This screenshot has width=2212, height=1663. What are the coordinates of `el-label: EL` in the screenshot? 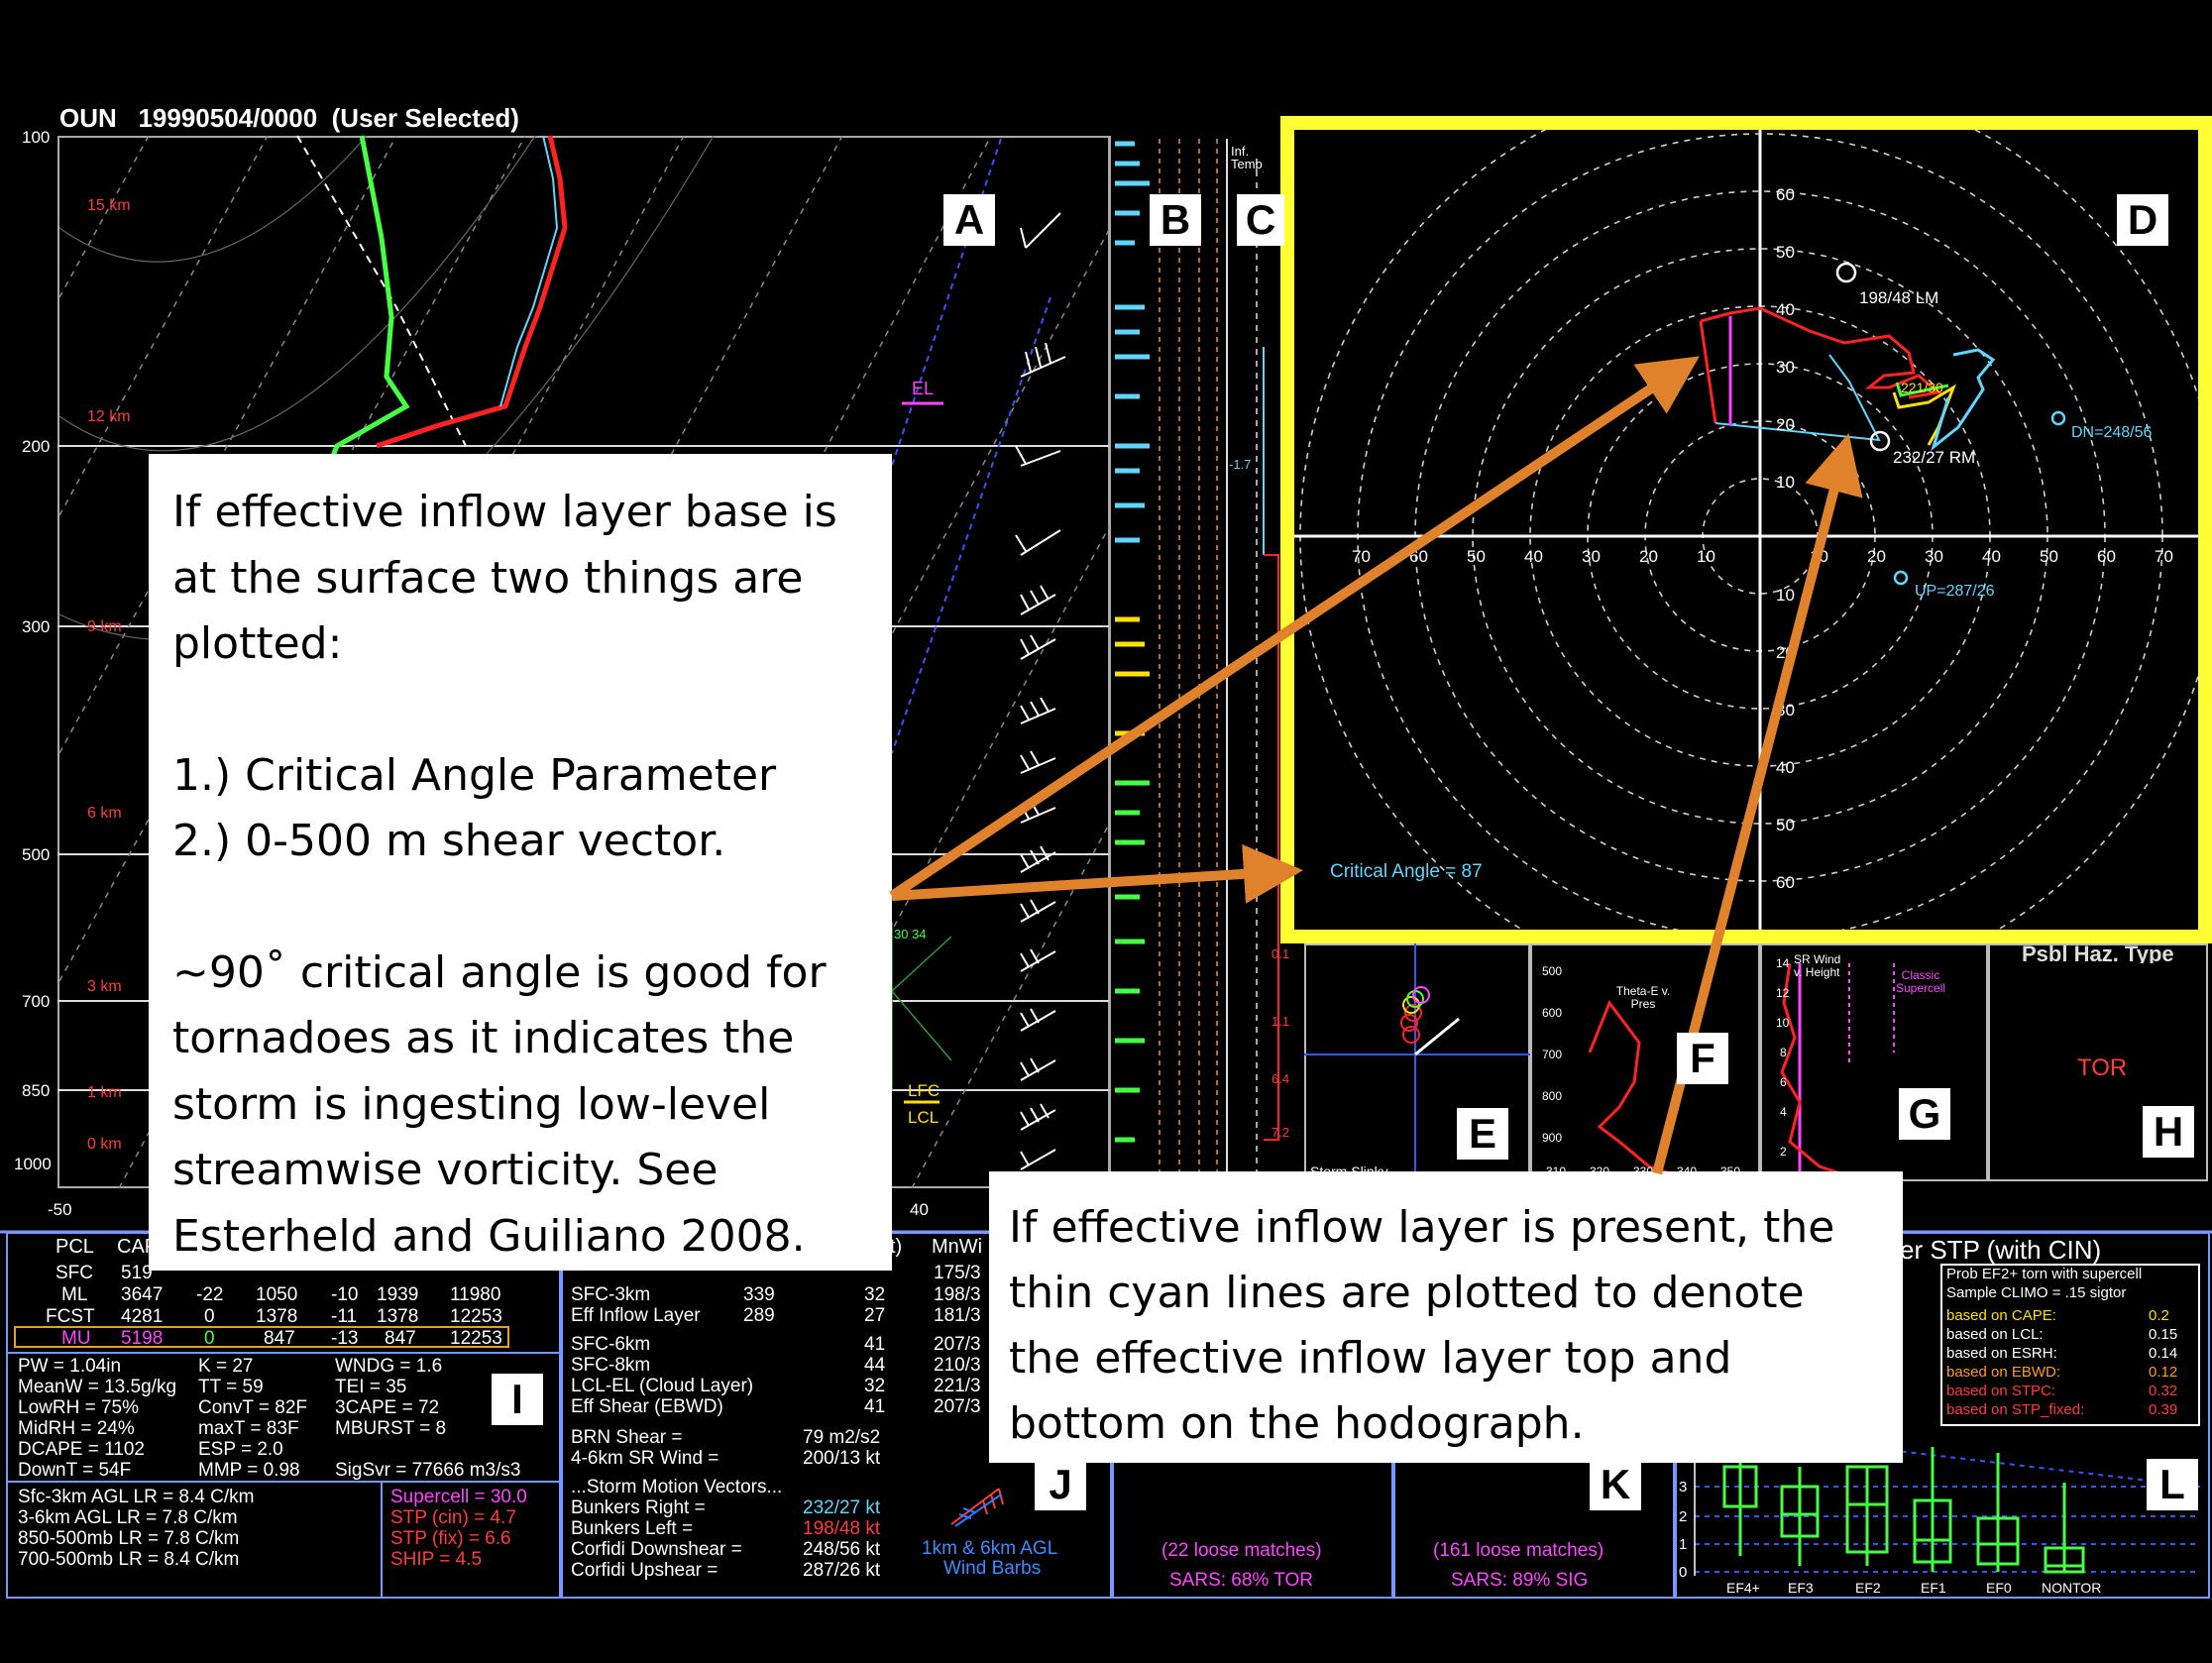 It's located at (923, 388).